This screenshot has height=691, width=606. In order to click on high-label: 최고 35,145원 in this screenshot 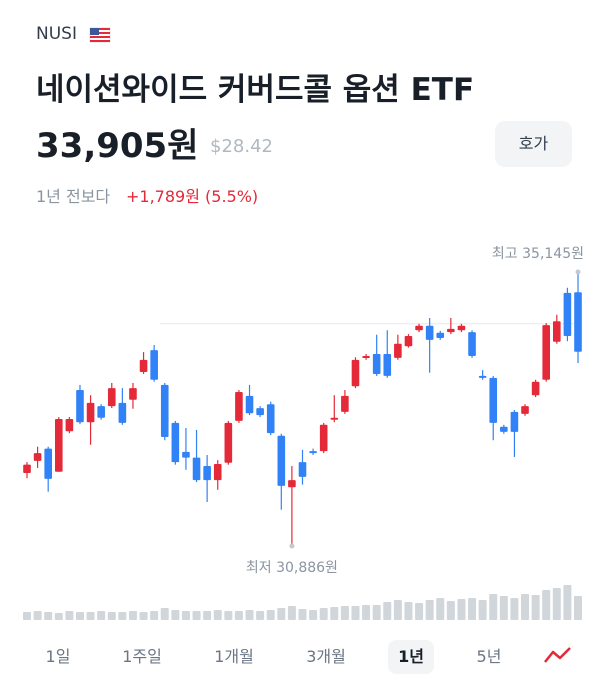, I will do `click(538, 254)`.